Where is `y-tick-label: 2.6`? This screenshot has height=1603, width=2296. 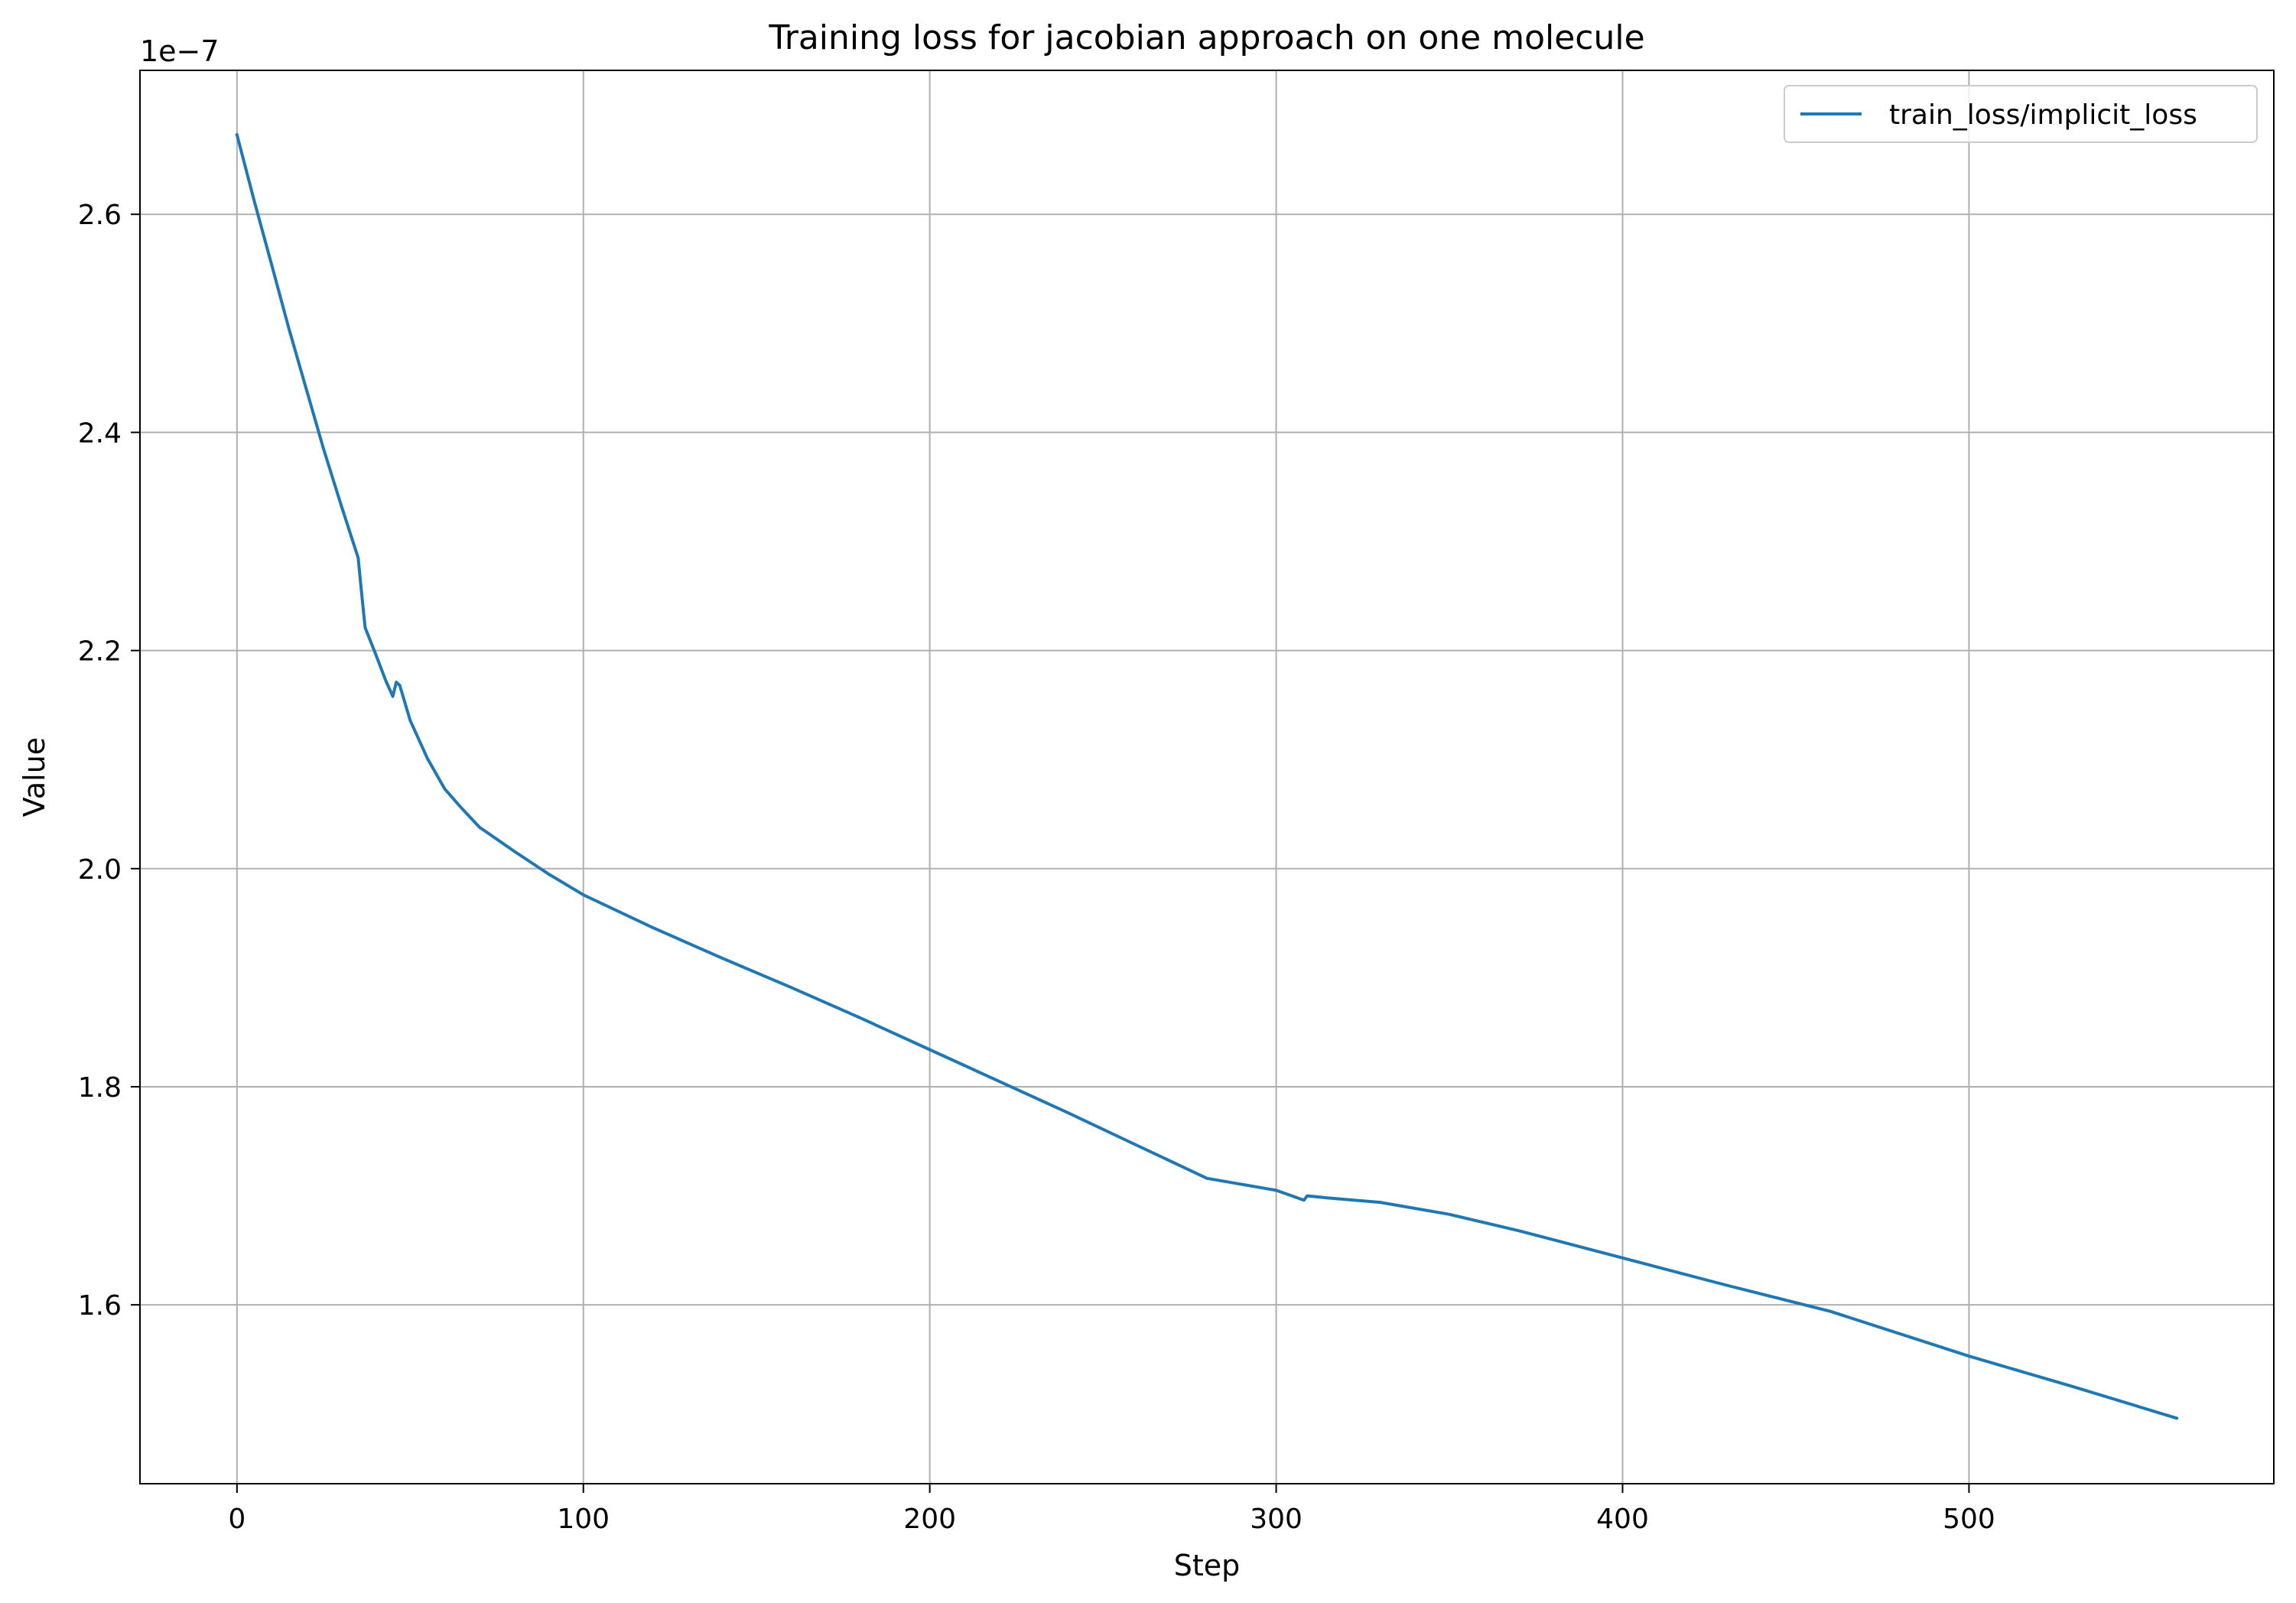 y-tick-label: 2.6 is located at coordinates (100, 215).